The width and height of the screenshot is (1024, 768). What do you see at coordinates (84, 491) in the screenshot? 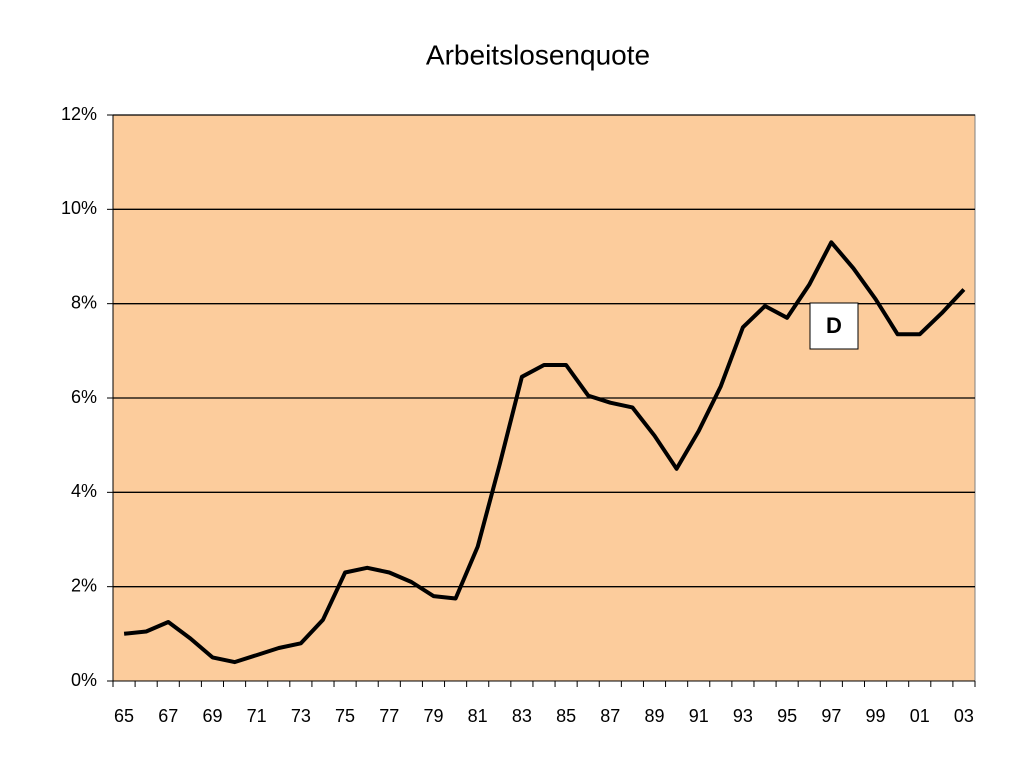
I see `y-tick-label: 4%` at bounding box center [84, 491].